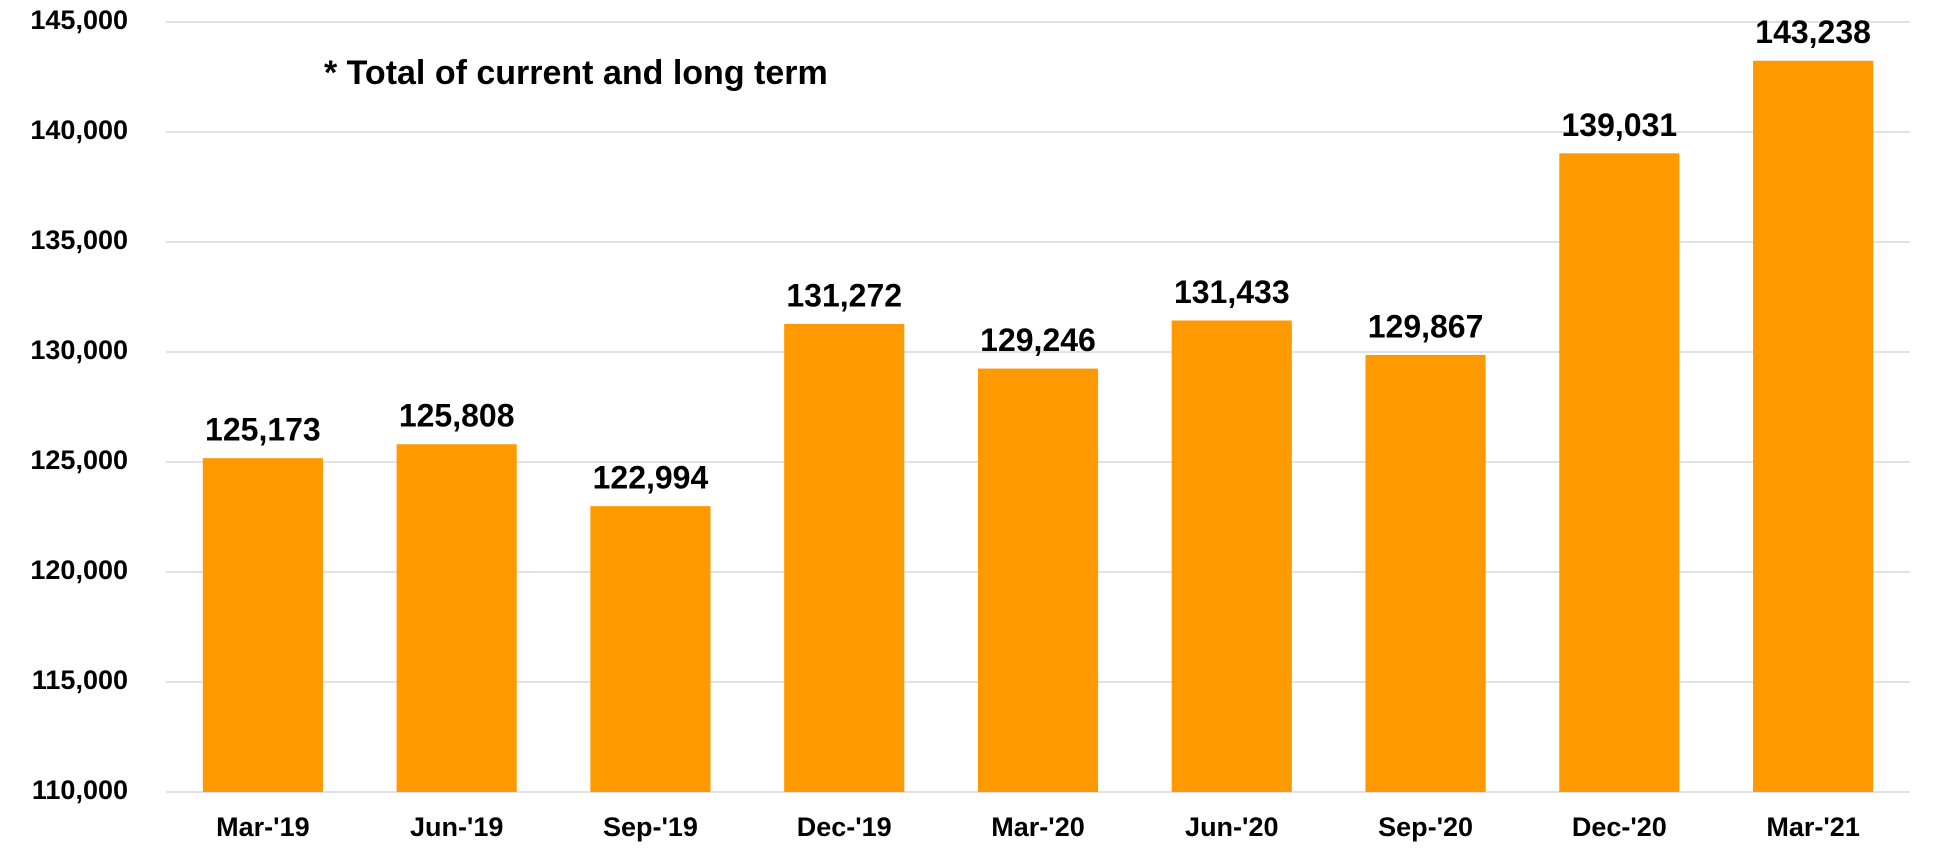  Describe the element at coordinates (262, 827) in the screenshot. I see `x-tick-label: Mar-'19` at that location.